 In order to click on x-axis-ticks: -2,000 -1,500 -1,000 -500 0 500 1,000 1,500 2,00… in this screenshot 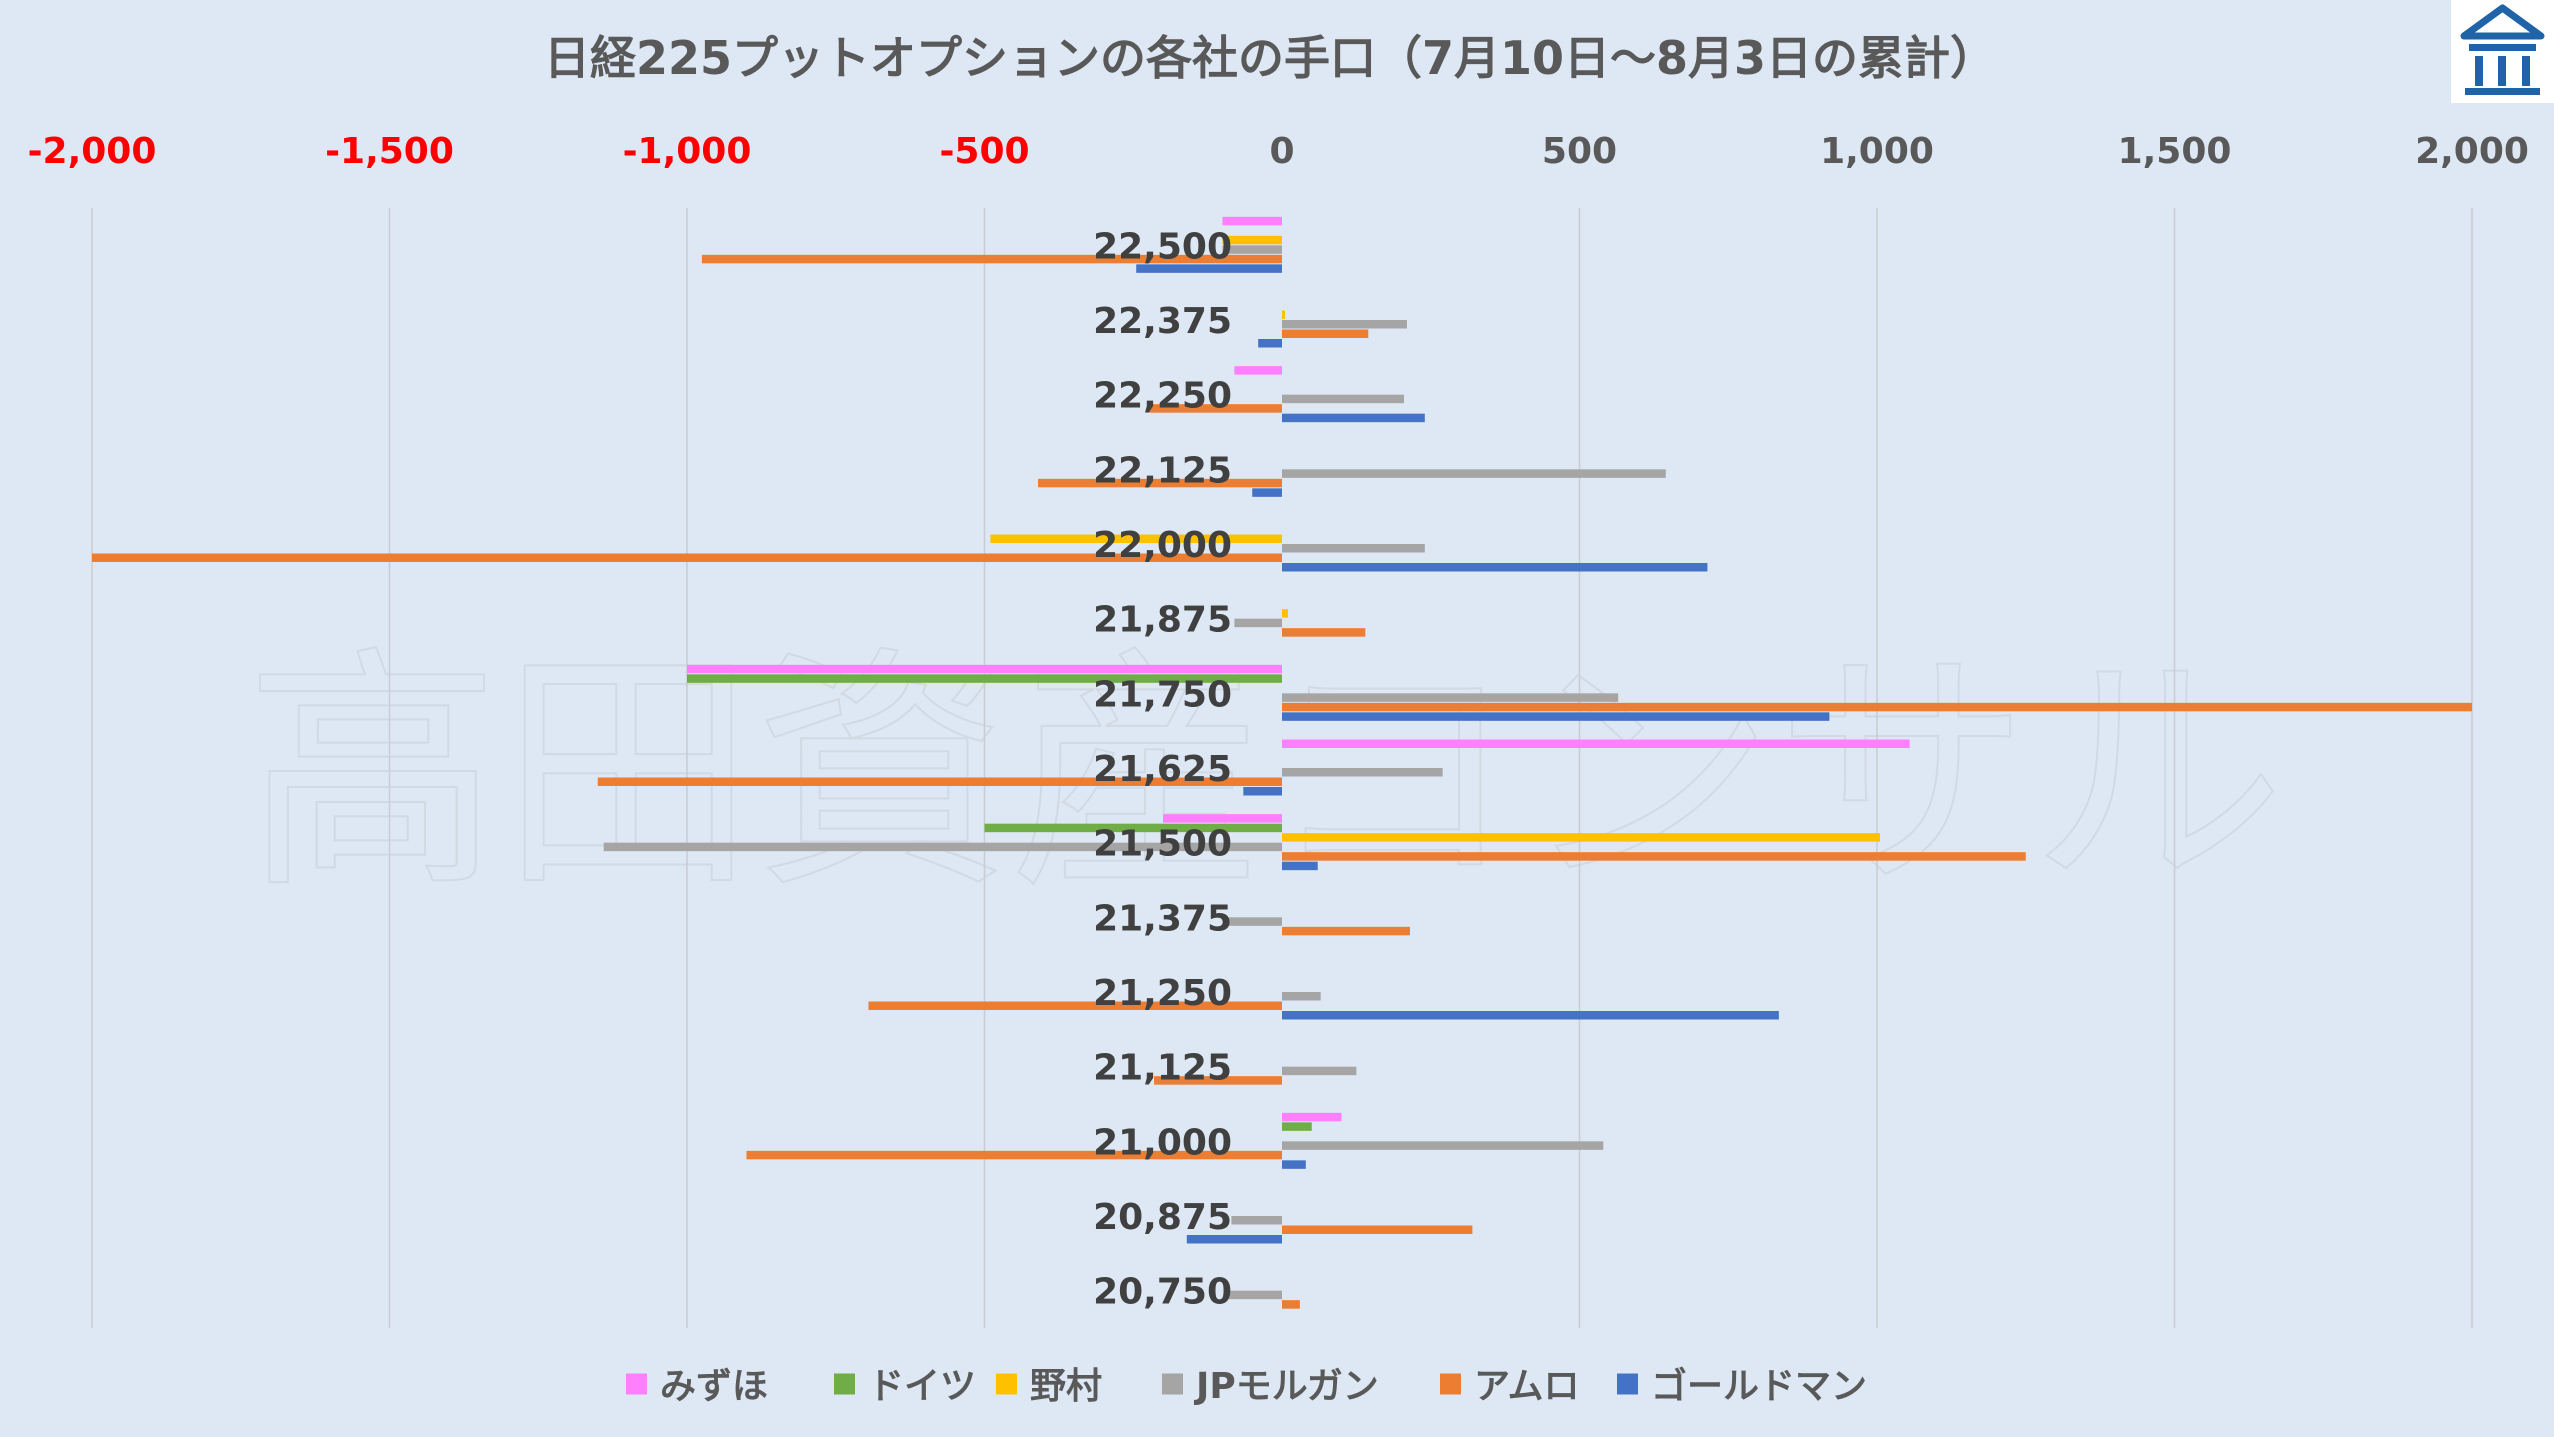, I will do `click(1278, 151)`.